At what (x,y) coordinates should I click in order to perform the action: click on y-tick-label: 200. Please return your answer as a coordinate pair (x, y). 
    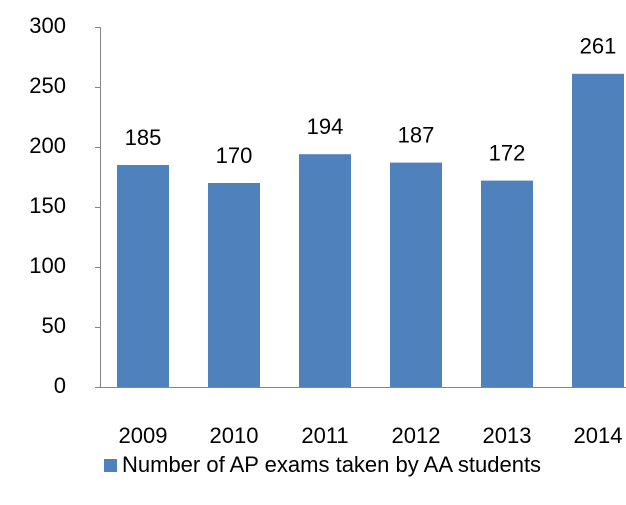
    Looking at the image, I should click on (47, 145).